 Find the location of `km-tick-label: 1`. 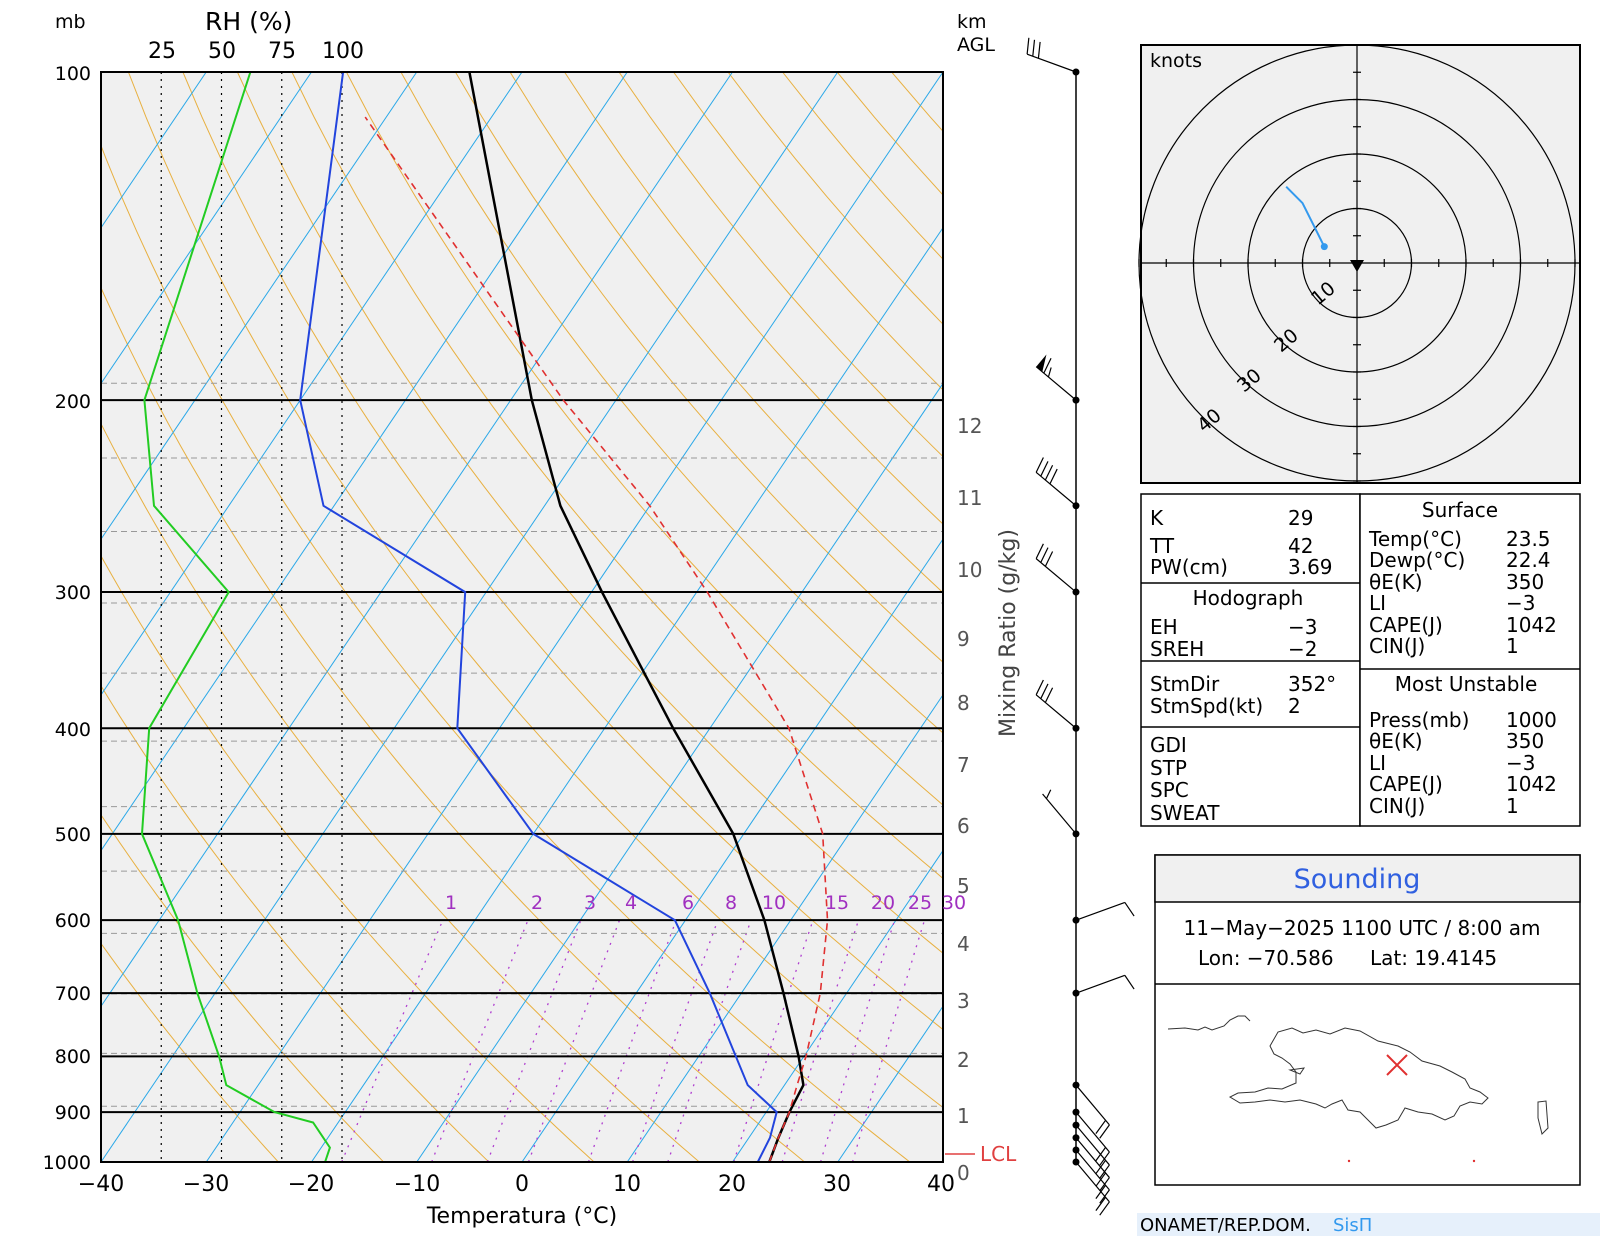

km-tick-label: 1 is located at coordinates (963, 1116).